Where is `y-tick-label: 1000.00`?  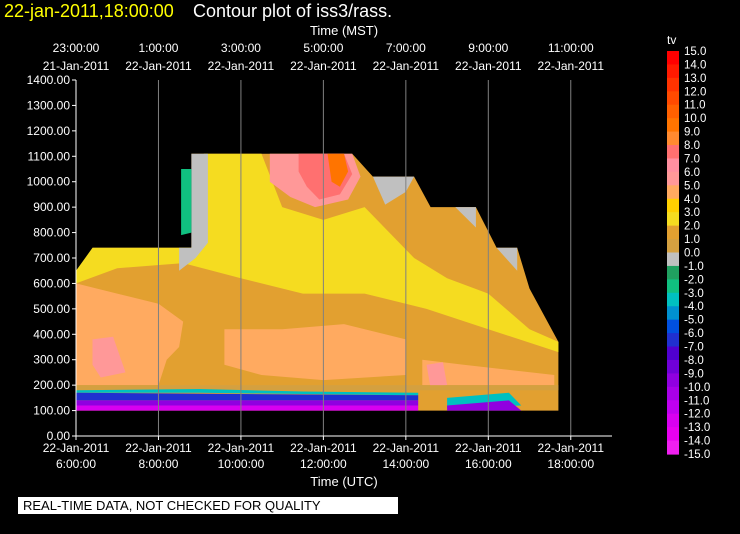 y-tick-label: 1000.00 is located at coordinates (49, 182).